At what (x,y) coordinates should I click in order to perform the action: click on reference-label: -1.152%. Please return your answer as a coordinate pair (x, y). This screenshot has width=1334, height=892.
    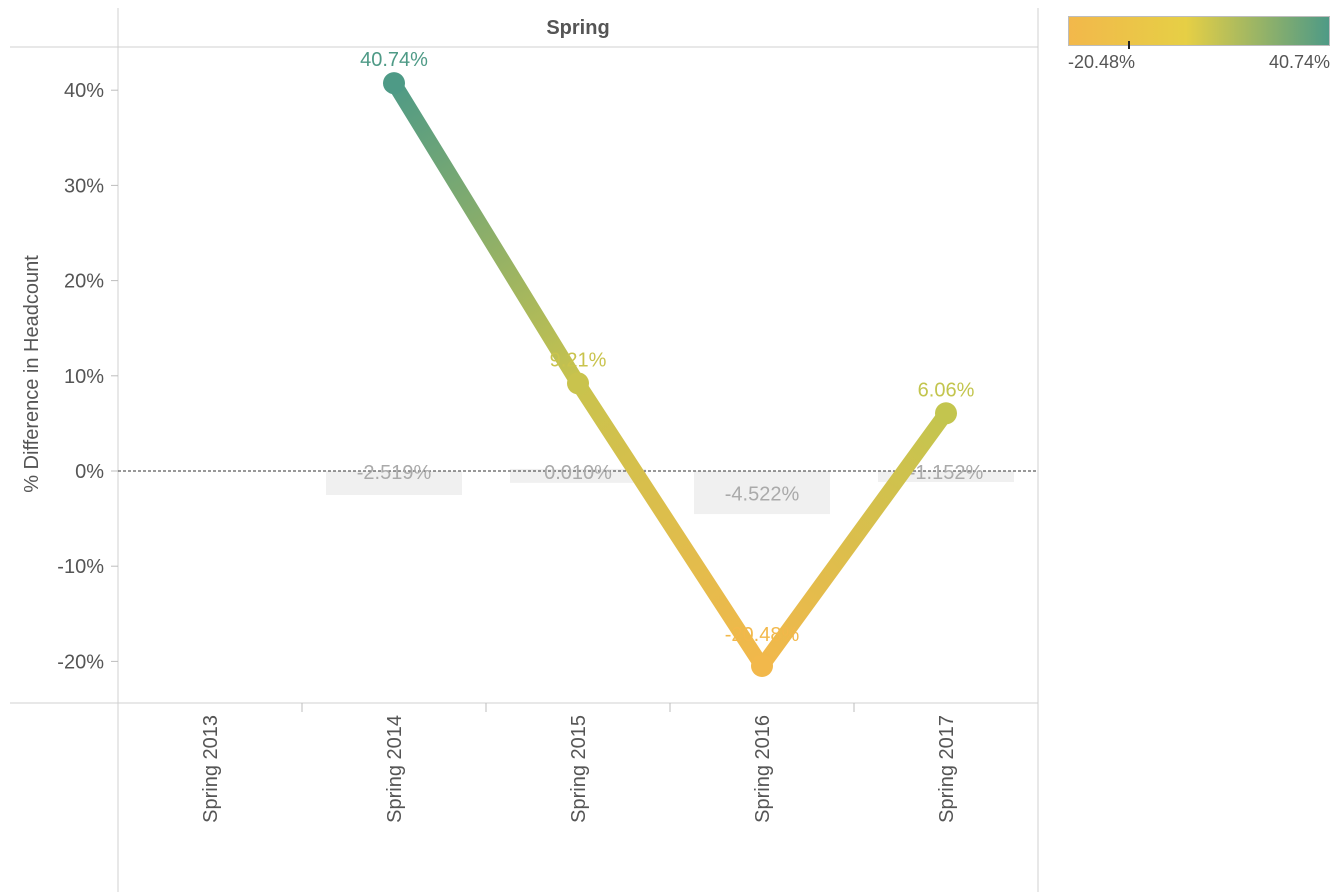
    Looking at the image, I should click on (946, 473).